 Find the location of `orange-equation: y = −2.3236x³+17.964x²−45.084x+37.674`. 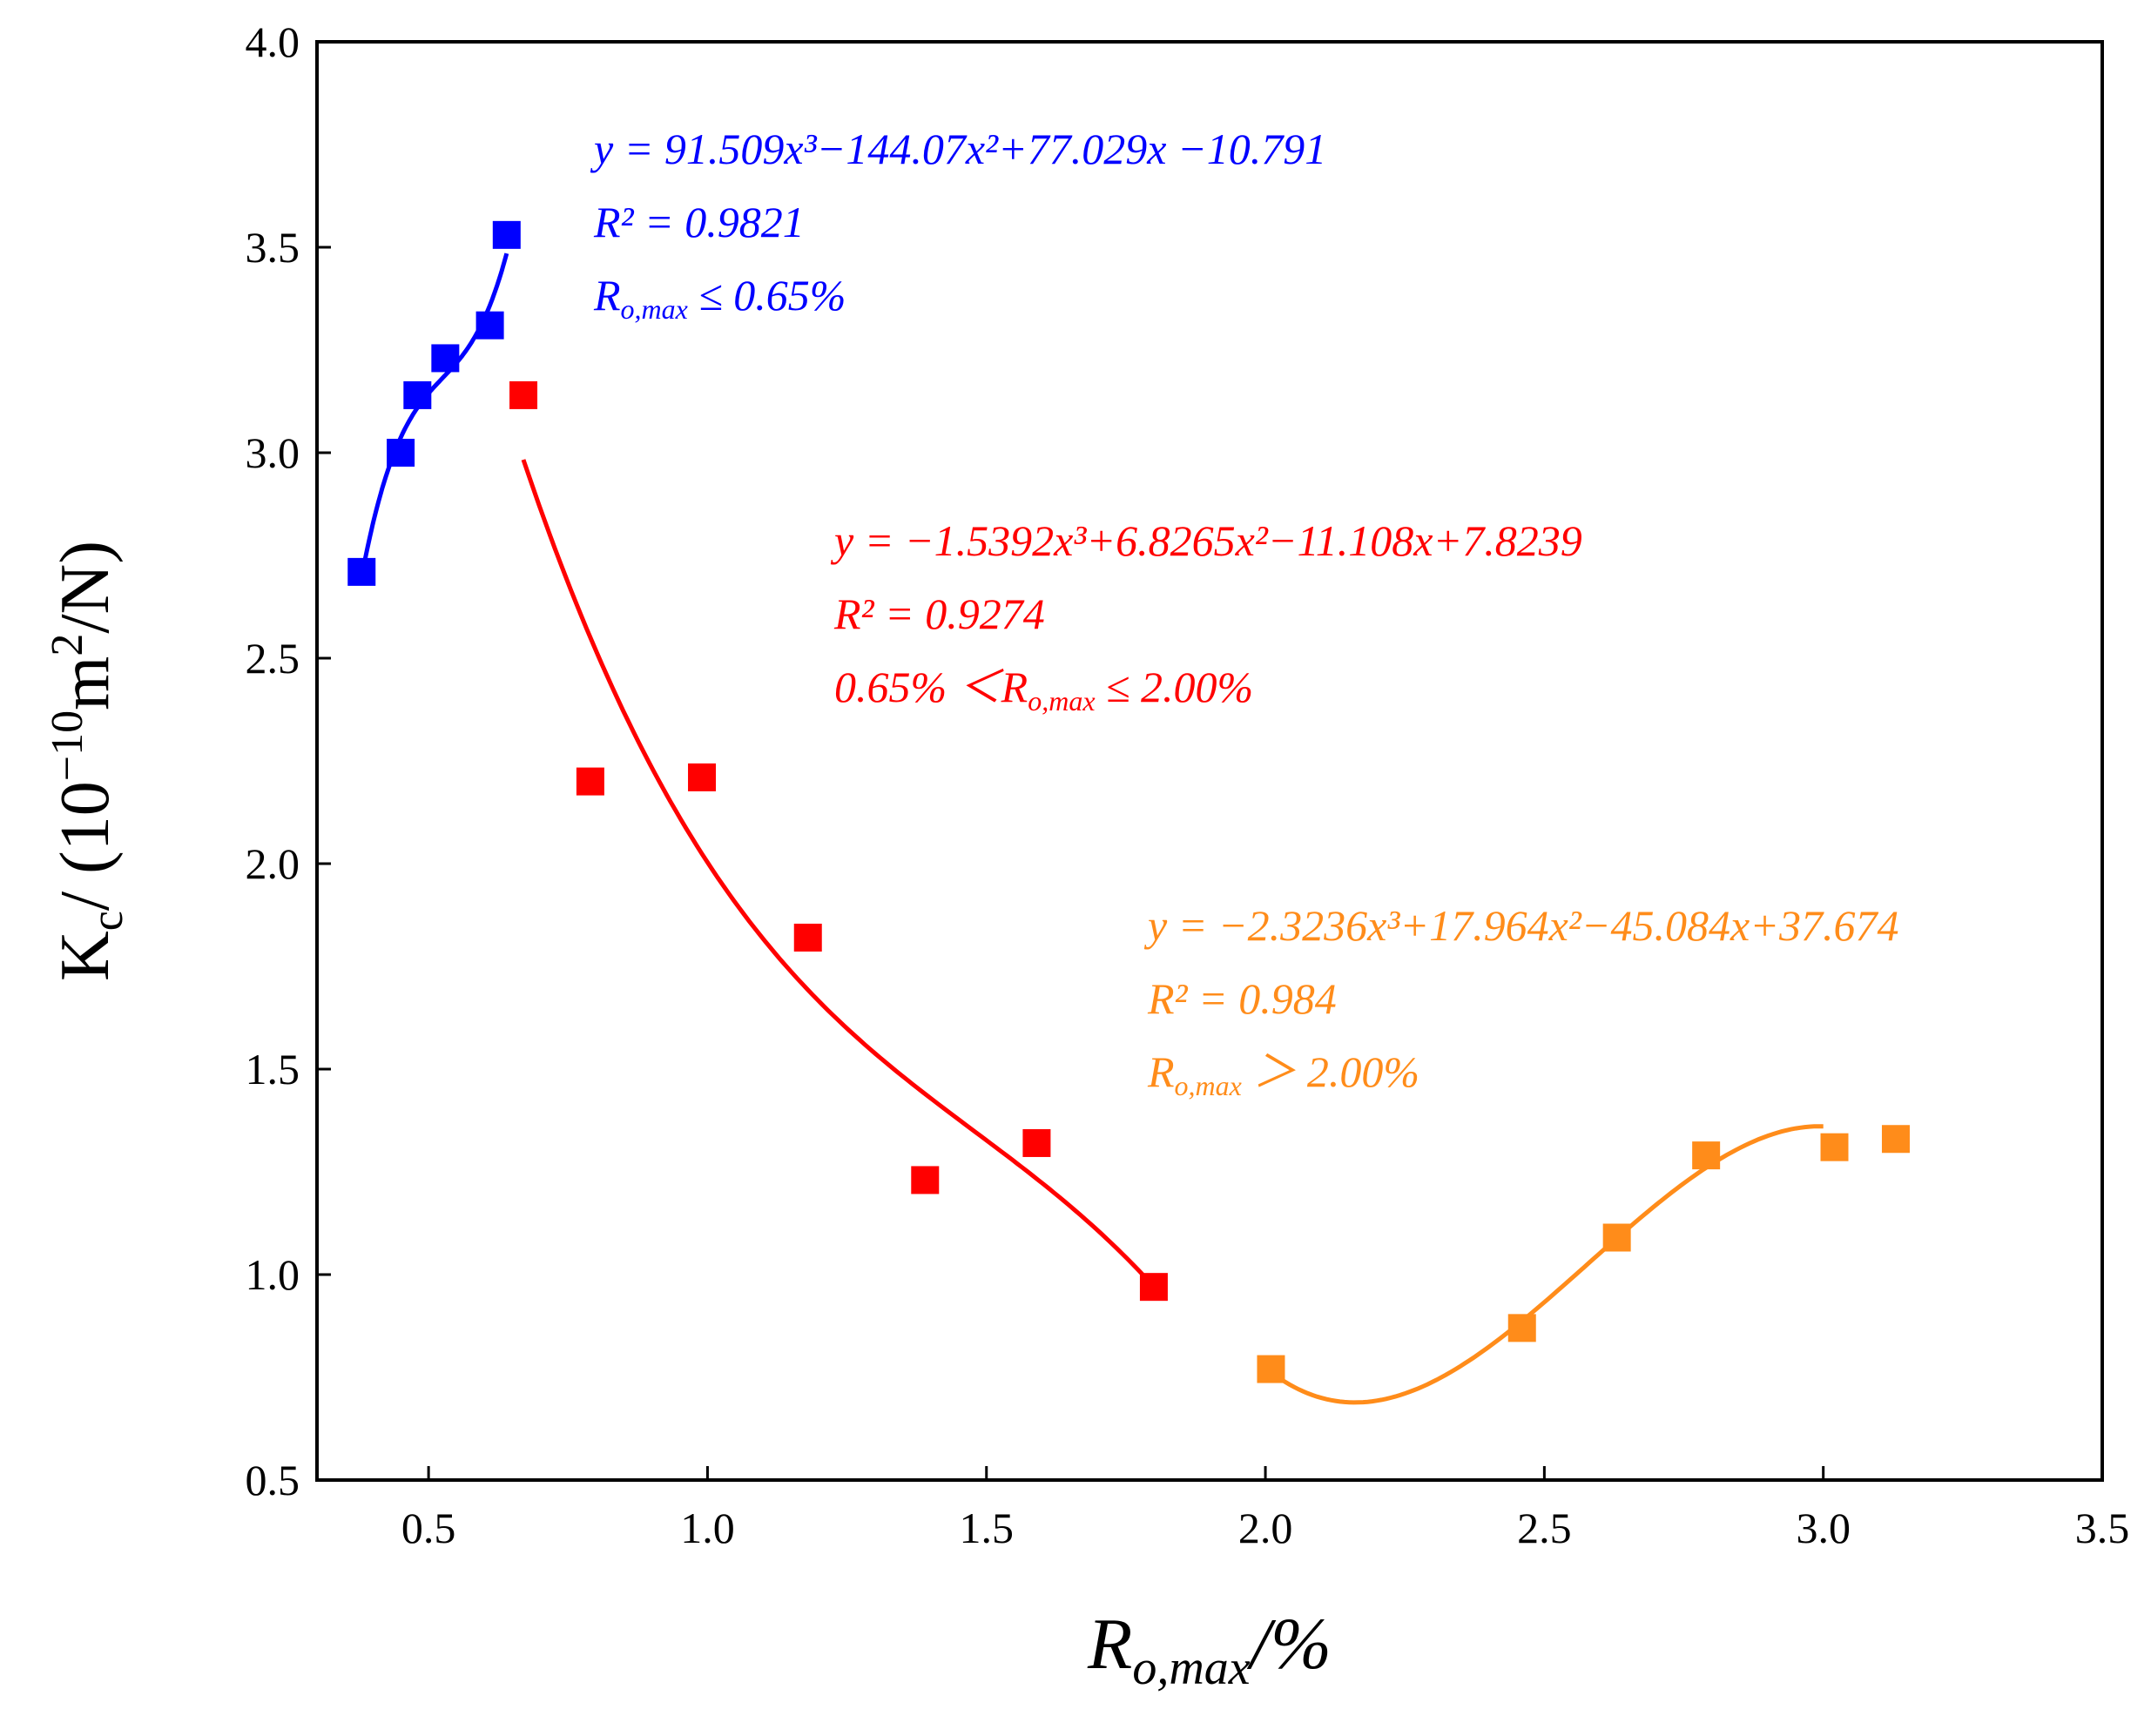

orange-equation: y = −2.3236x³+17.964x²−45.084x+37.674 is located at coordinates (1520, 925).